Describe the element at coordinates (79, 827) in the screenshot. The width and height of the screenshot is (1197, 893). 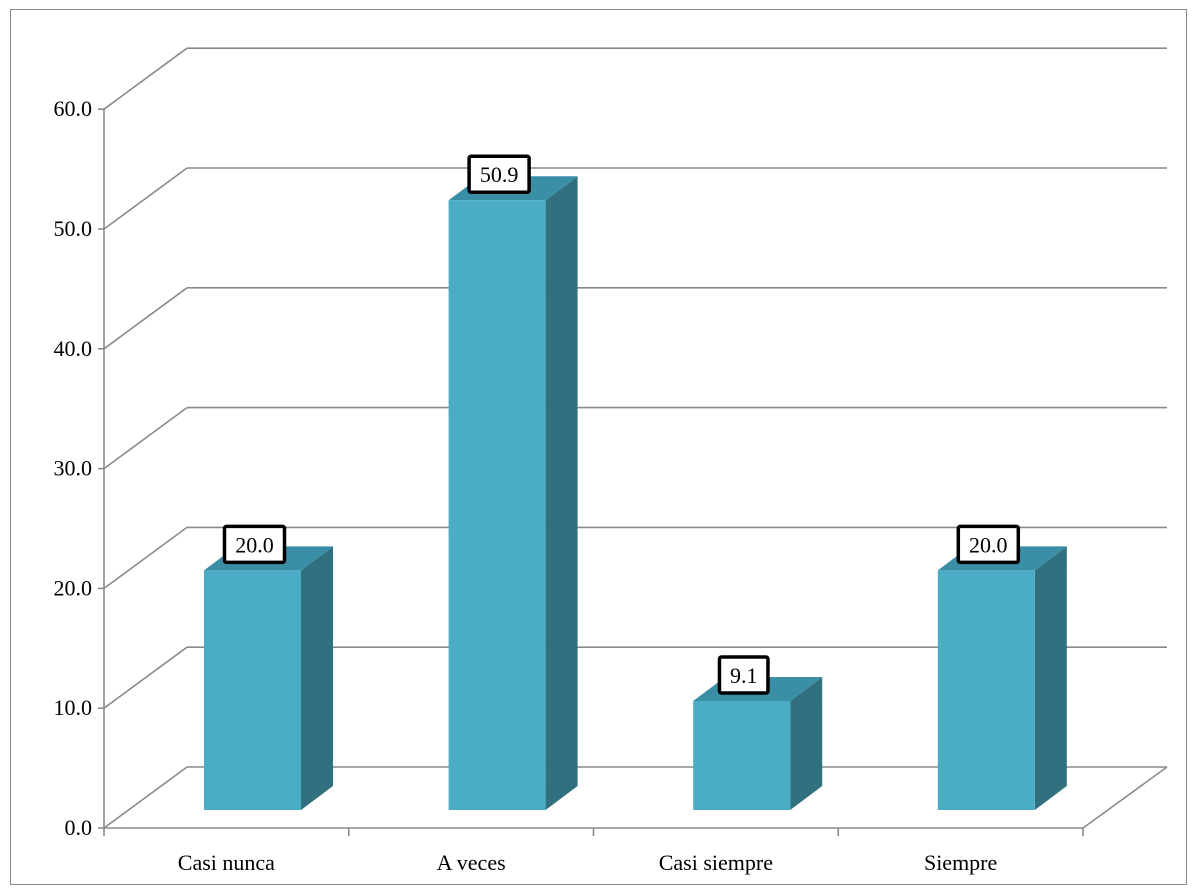
I see `y-tick-label: 0.0` at that location.